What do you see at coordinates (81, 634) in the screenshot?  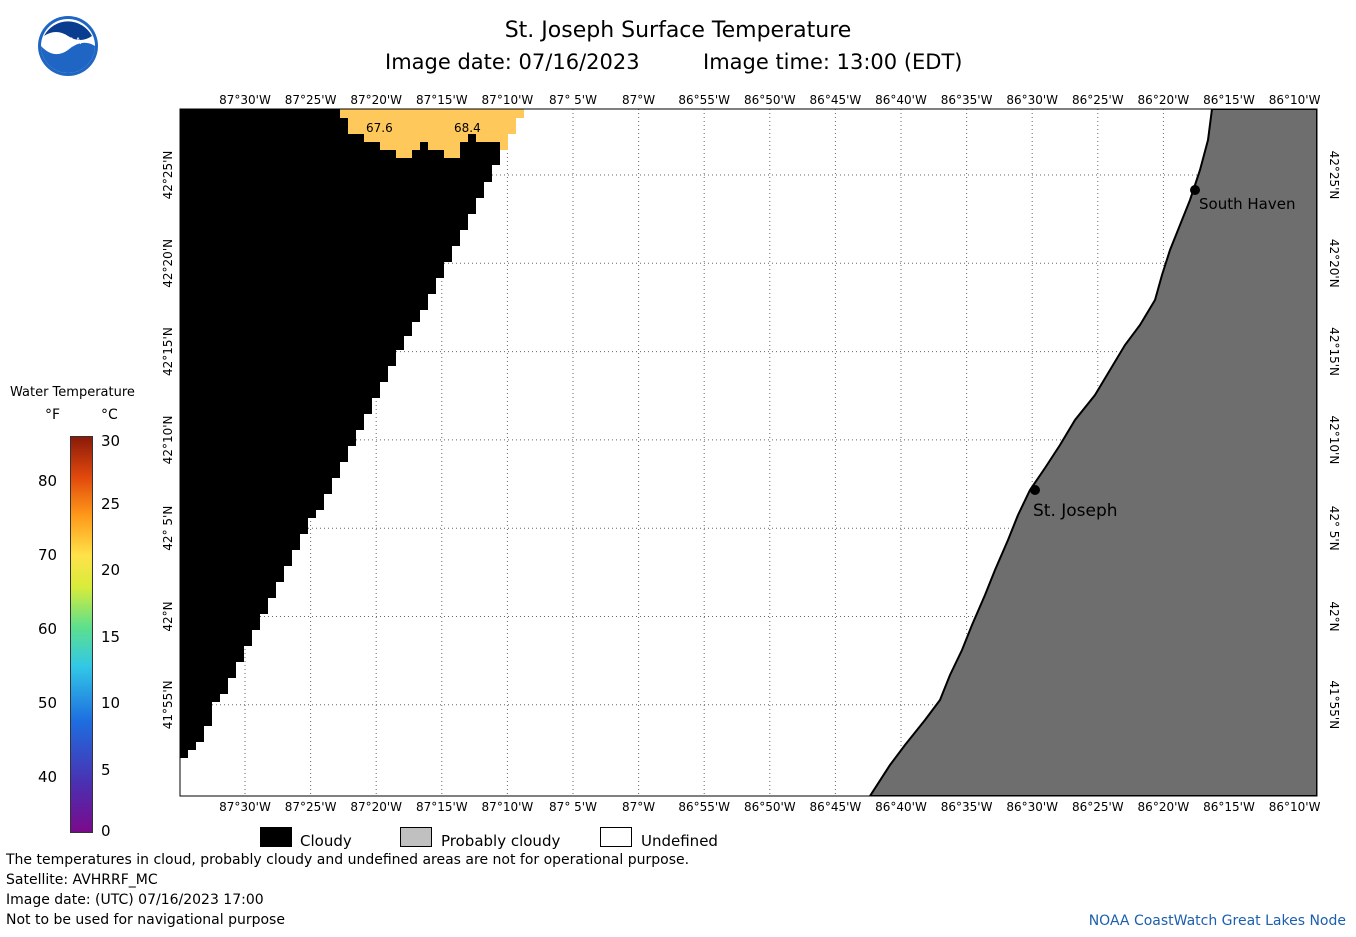 I see `colorbar-scale` at bounding box center [81, 634].